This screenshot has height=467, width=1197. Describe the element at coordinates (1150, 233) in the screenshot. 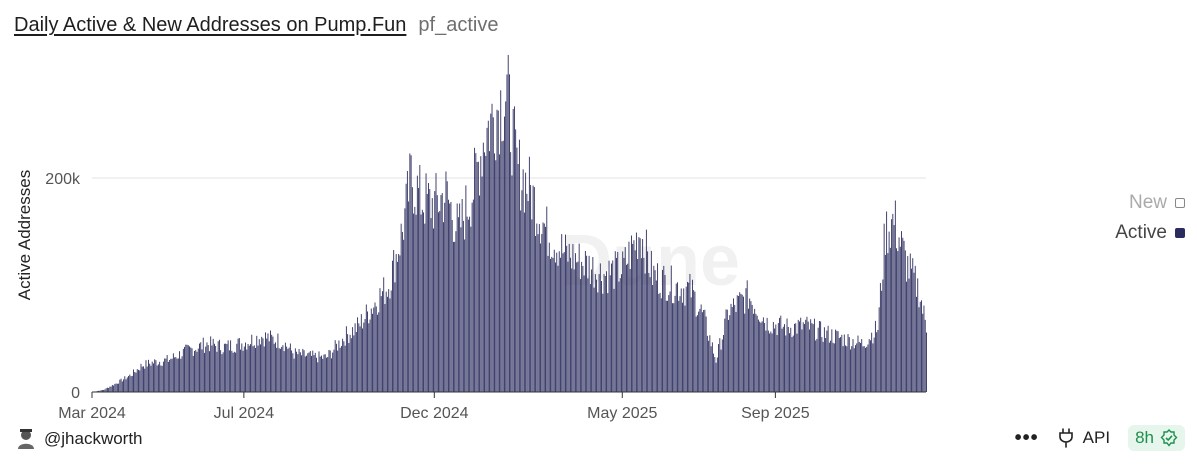

I see `legend-item-active: Active` at that location.